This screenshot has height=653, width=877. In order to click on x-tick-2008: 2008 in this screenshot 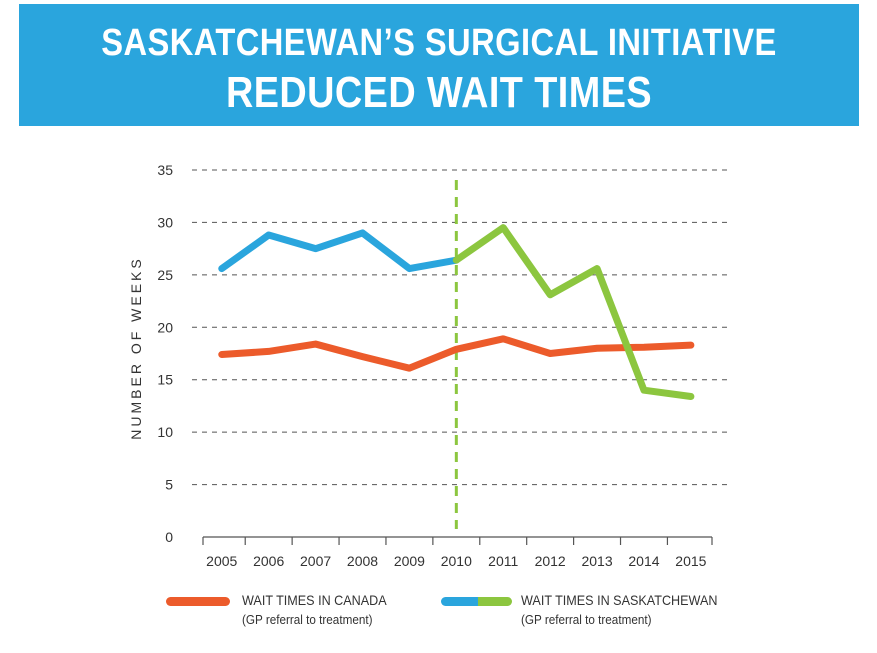, I will do `click(362, 561)`.